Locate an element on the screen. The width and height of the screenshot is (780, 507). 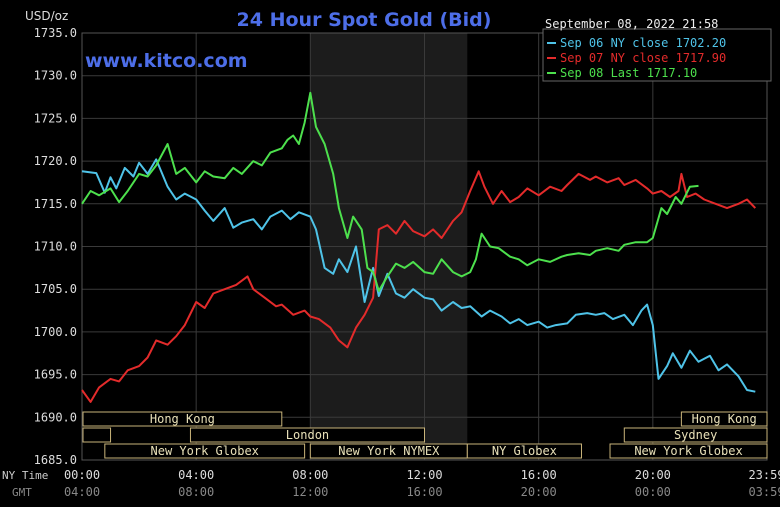
chart-title: 24 Hour Spot Gold (Bid) is located at coordinates (364, 20).